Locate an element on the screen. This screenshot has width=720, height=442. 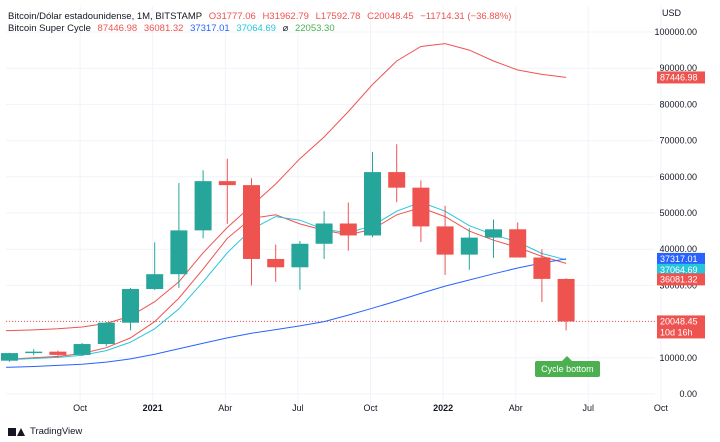
x-tick-label: 2021 is located at coordinates (153, 408).